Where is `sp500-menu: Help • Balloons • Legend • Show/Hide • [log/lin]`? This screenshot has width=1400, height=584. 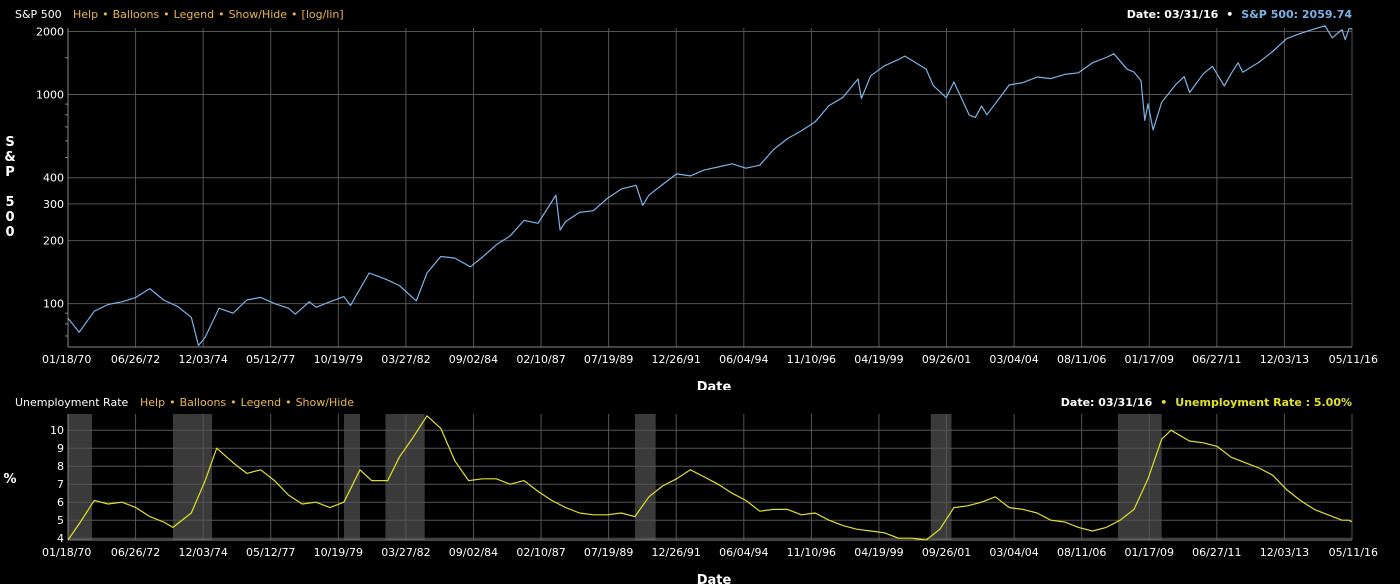
sp500-menu: Help • Balloons • Legend • Show/Hide • [log/lin] is located at coordinates (208, 14).